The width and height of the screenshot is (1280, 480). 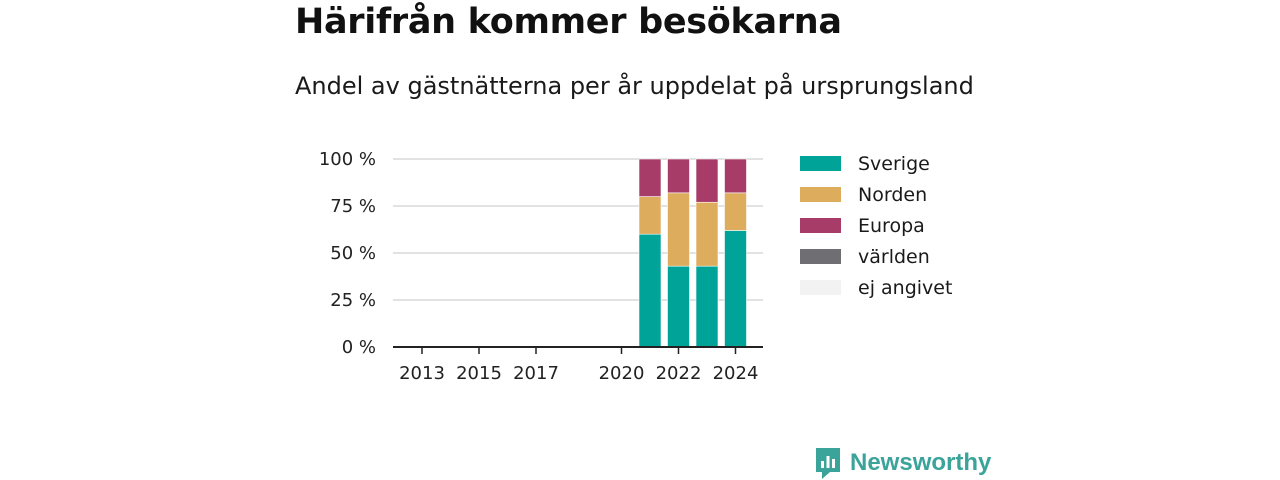 What do you see at coordinates (893, 194) in the screenshot?
I see `legend-label: Norden` at bounding box center [893, 194].